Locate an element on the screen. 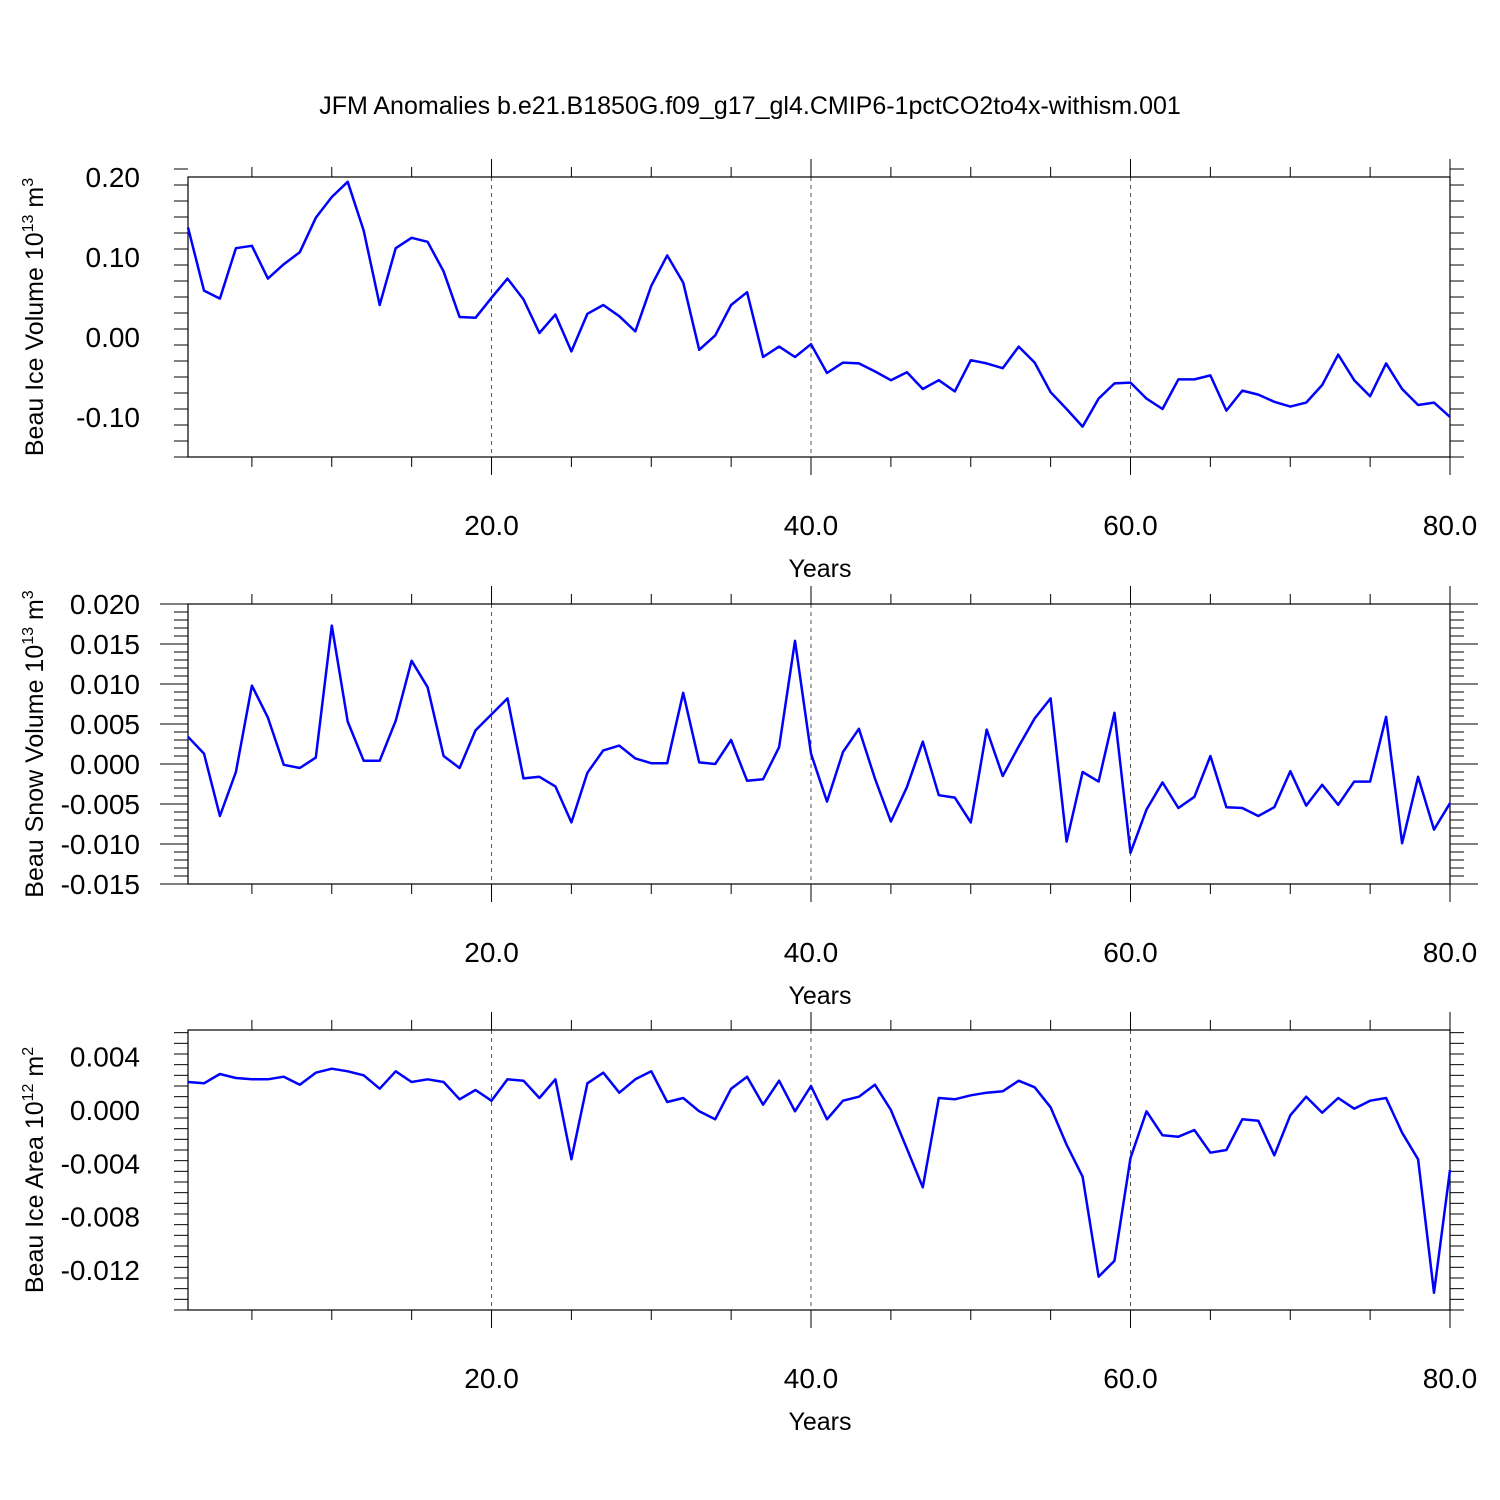 The height and width of the screenshot is (1500, 1500). y-tick-label: 0.00 is located at coordinates (113, 337).